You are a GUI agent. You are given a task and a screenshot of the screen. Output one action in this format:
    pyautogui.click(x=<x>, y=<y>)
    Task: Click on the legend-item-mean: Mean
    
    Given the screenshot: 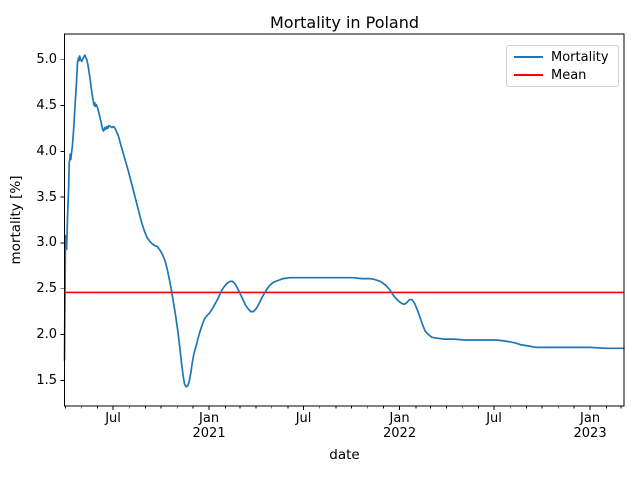 What is the action you would take?
    pyautogui.click(x=562, y=75)
    